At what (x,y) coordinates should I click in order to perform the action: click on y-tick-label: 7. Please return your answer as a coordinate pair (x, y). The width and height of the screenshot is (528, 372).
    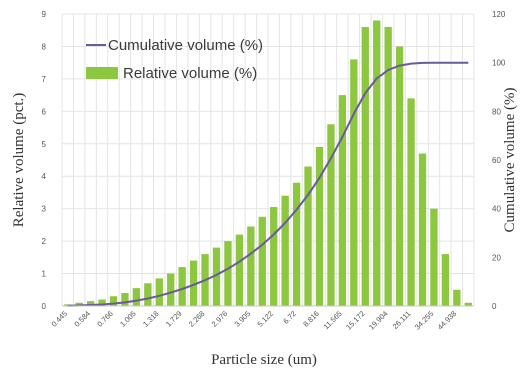
    Looking at the image, I should click on (44, 79).